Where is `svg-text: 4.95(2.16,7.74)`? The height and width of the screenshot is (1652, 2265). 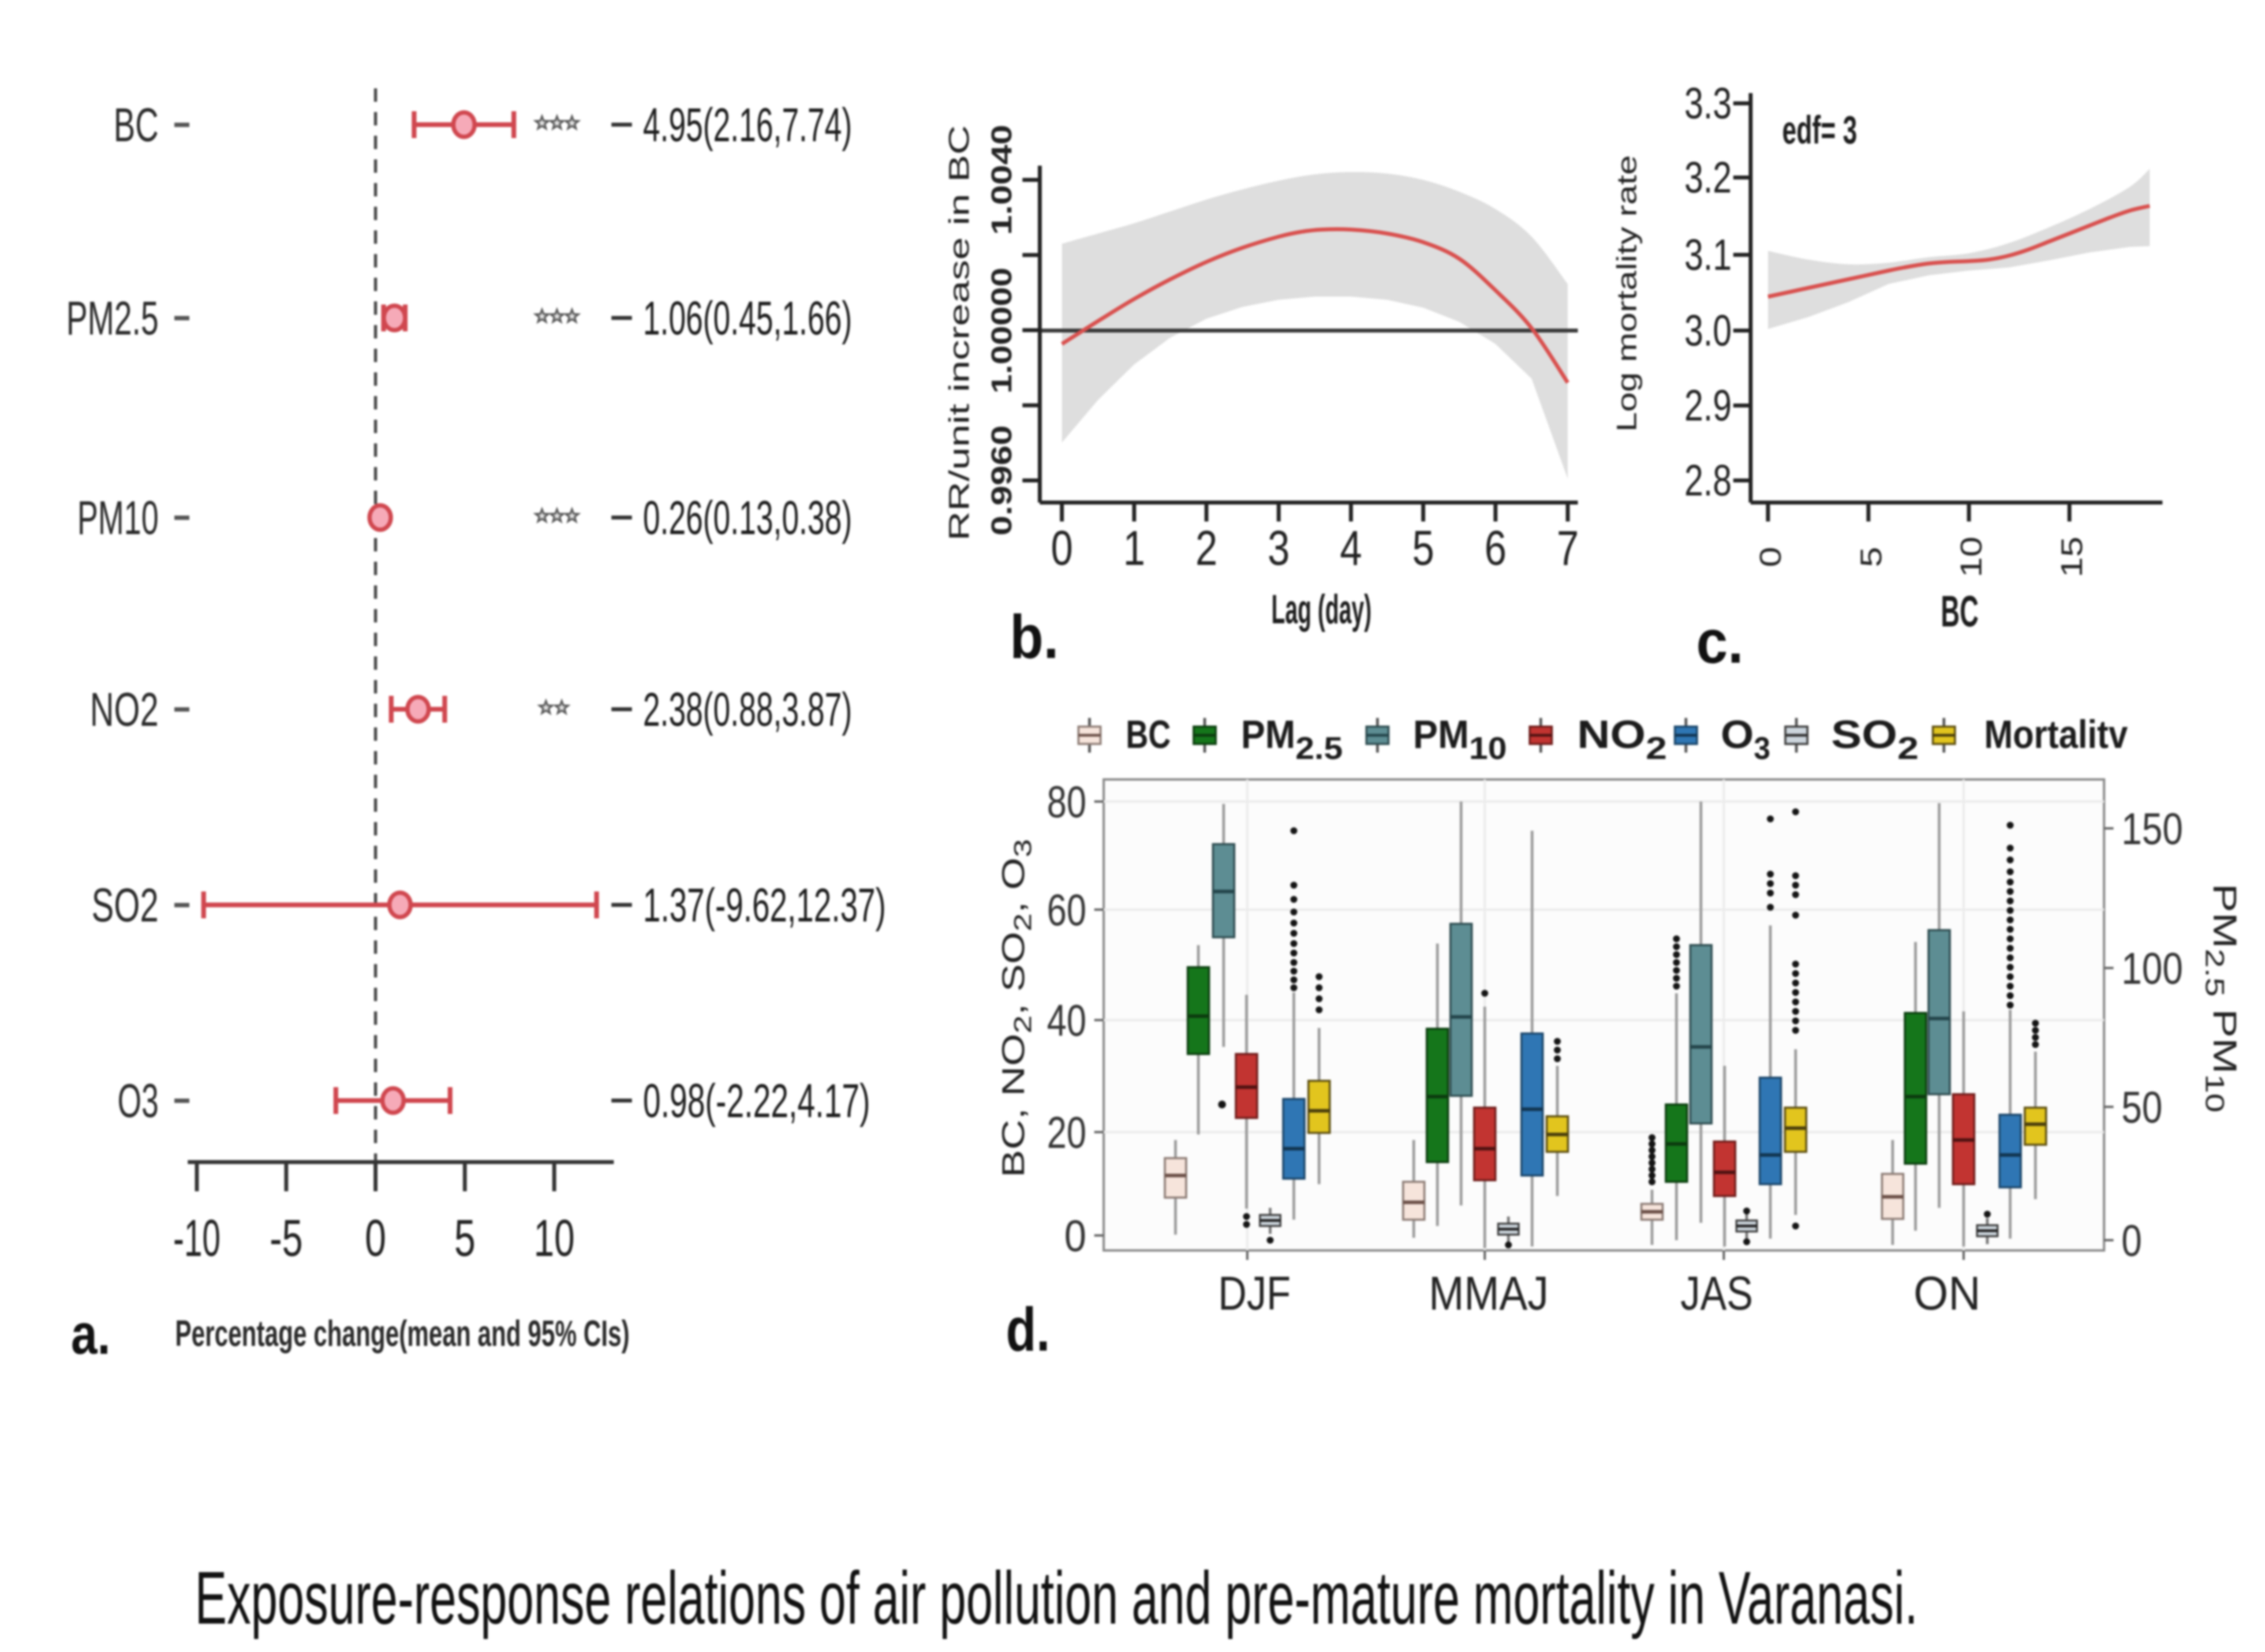
svg-text: 4.95(2.16,7.74) is located at coordinates (747, 125).